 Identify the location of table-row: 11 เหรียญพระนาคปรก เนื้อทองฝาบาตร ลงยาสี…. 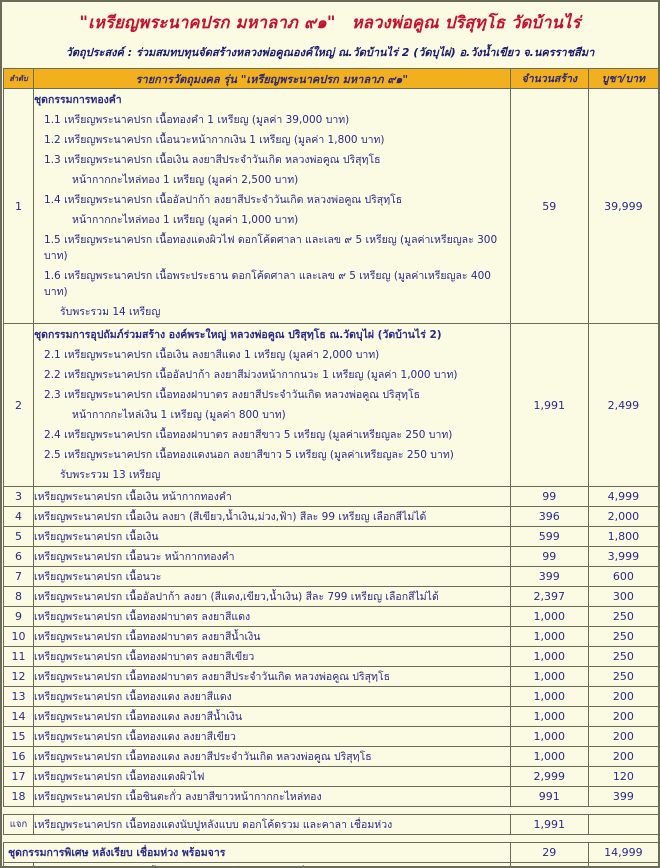
(330, 656).